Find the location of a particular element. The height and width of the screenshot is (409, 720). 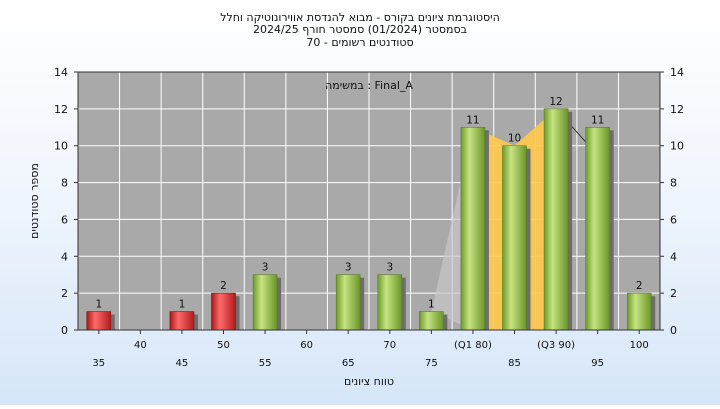

x-tick-label: 50 is located at coordinates (223, 345).